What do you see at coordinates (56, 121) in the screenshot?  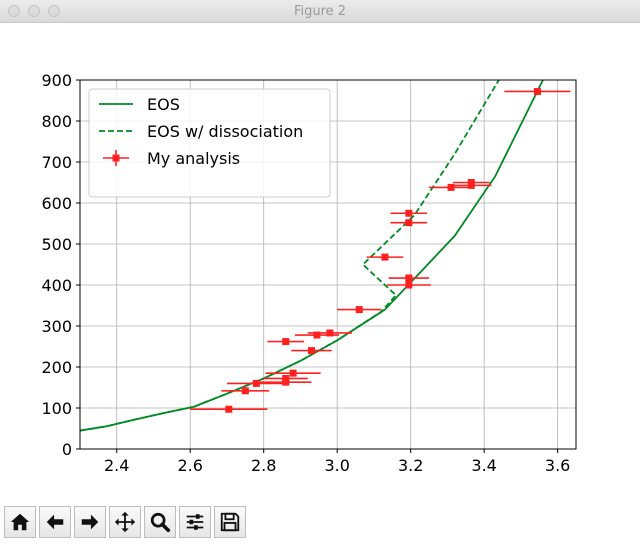 I see `y-tick-label: 800` at bounding box center [56, 121].